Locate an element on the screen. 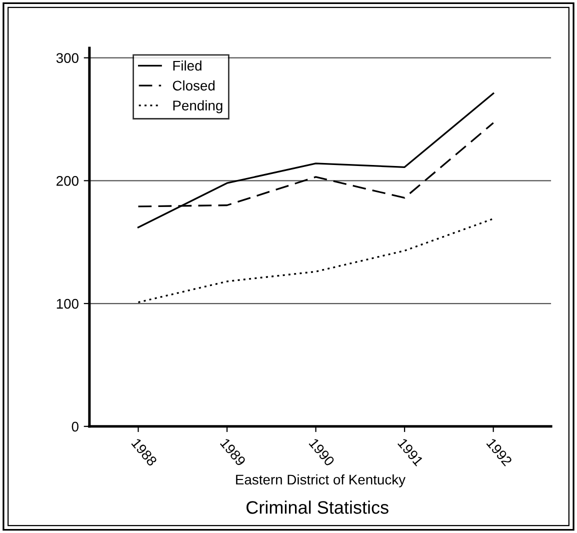 This screenshot has width=577, height=533. text: Criminal Statistics is located at coordinates (317, 507).